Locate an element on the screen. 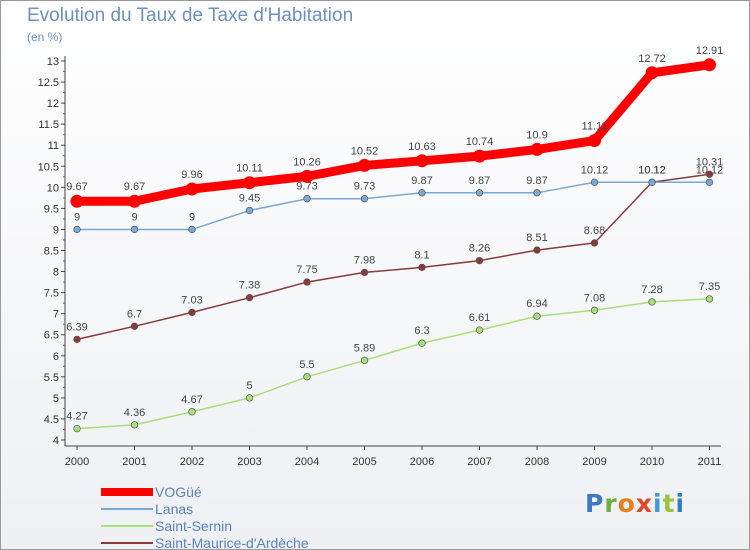 Image resolution: width=750 pixels, height=550 pixels. data-label: 7.35 is located at coordinates (709, 287).